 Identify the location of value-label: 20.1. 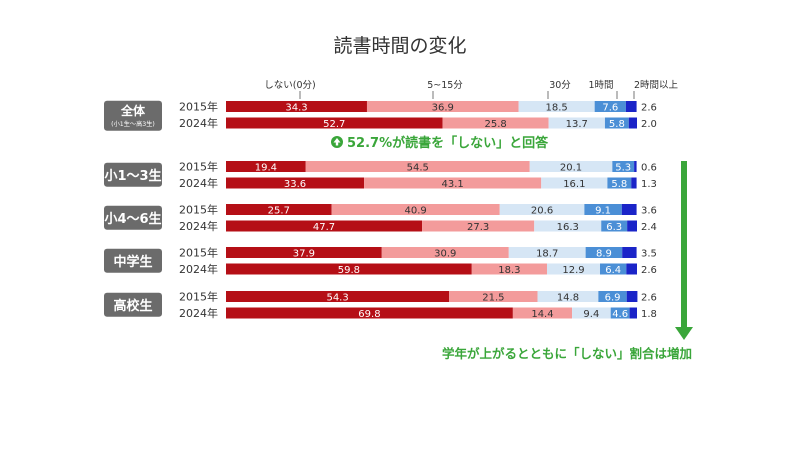
(571, 168).